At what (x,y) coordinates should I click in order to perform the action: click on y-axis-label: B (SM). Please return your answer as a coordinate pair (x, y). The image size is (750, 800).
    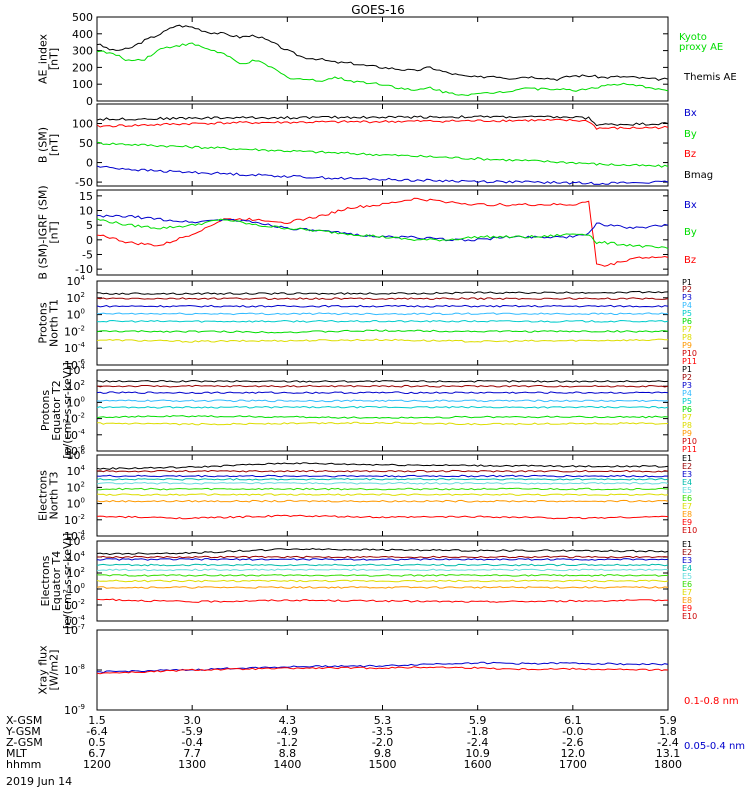
    Looking at the image, I should click on (43, 145).